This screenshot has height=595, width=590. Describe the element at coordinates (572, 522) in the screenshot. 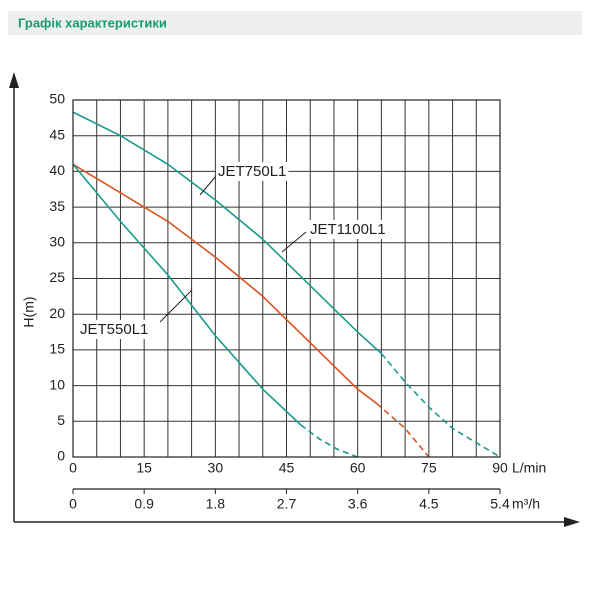

I see `x-arrow-head` at that location.